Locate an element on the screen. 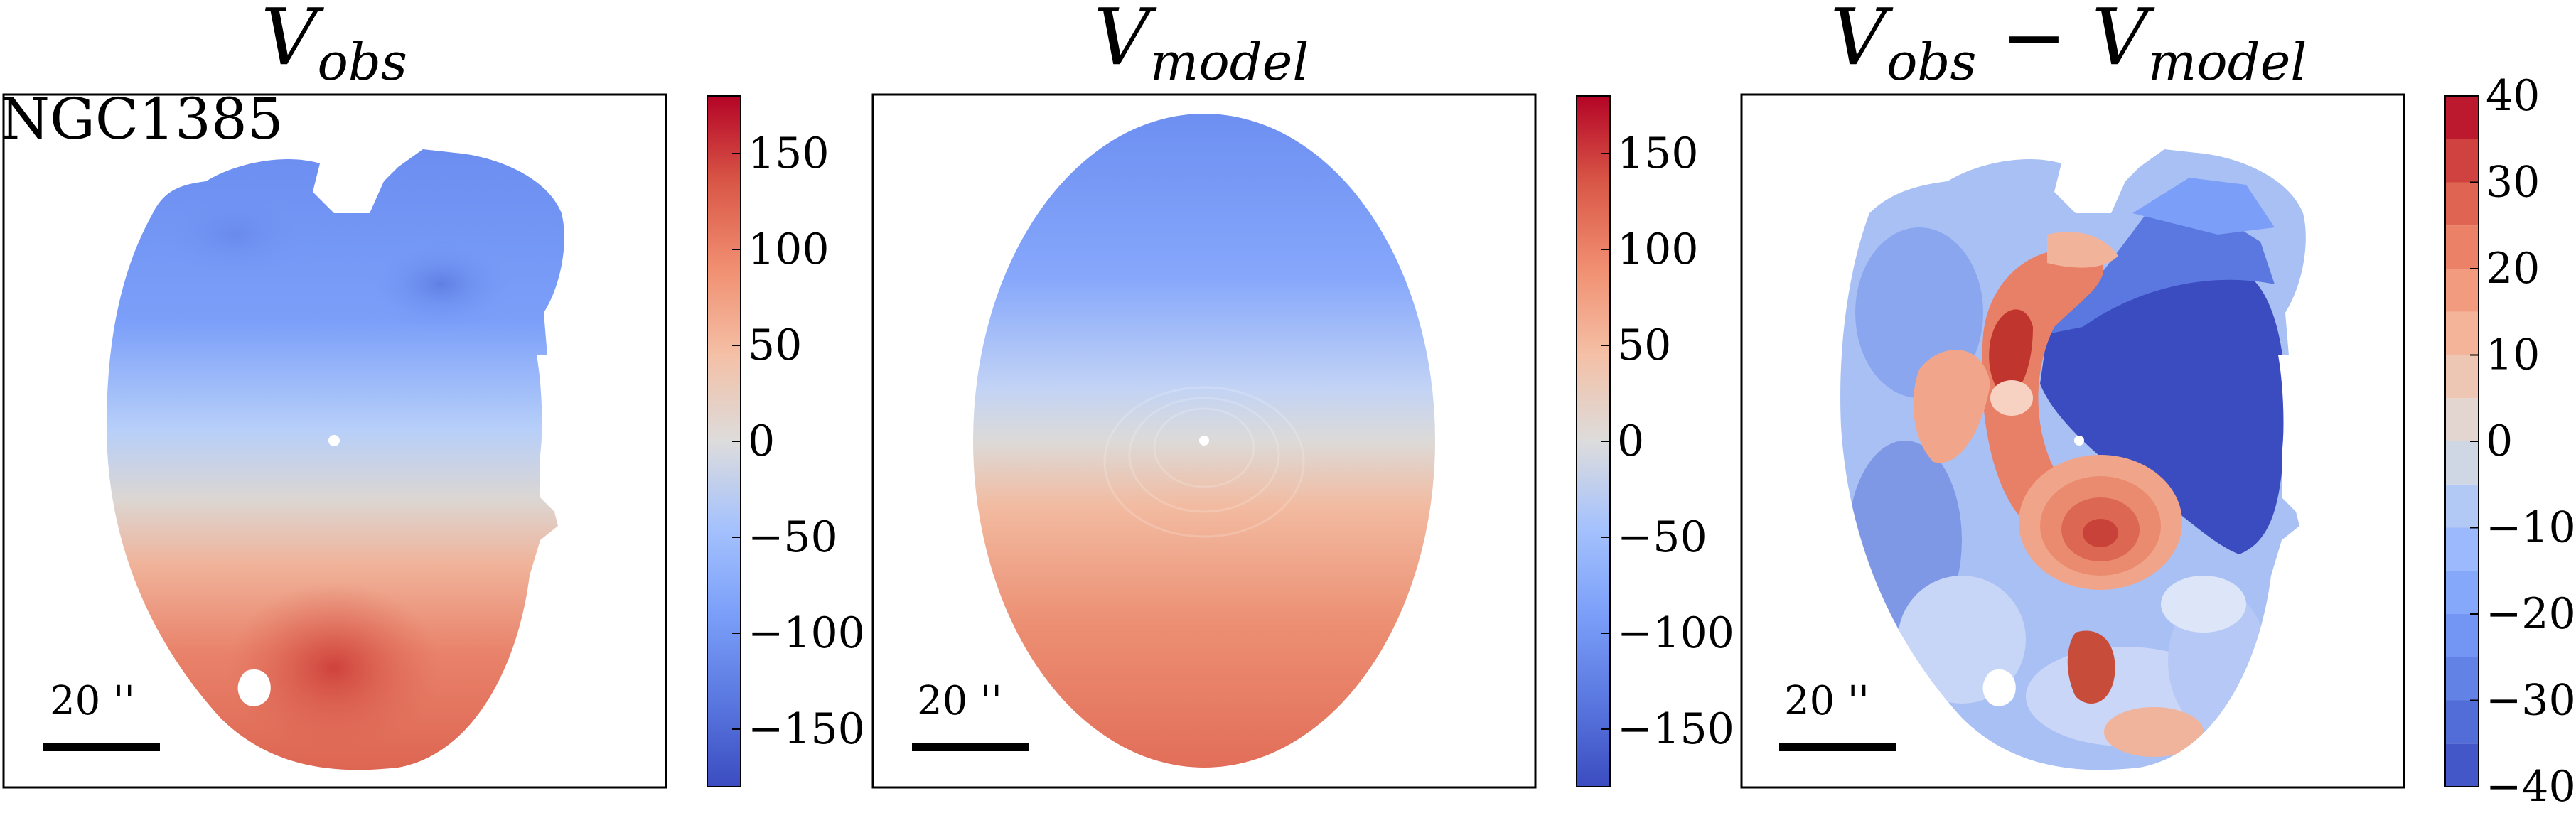  colorbar-residual is located at coordinates (2461, 441).